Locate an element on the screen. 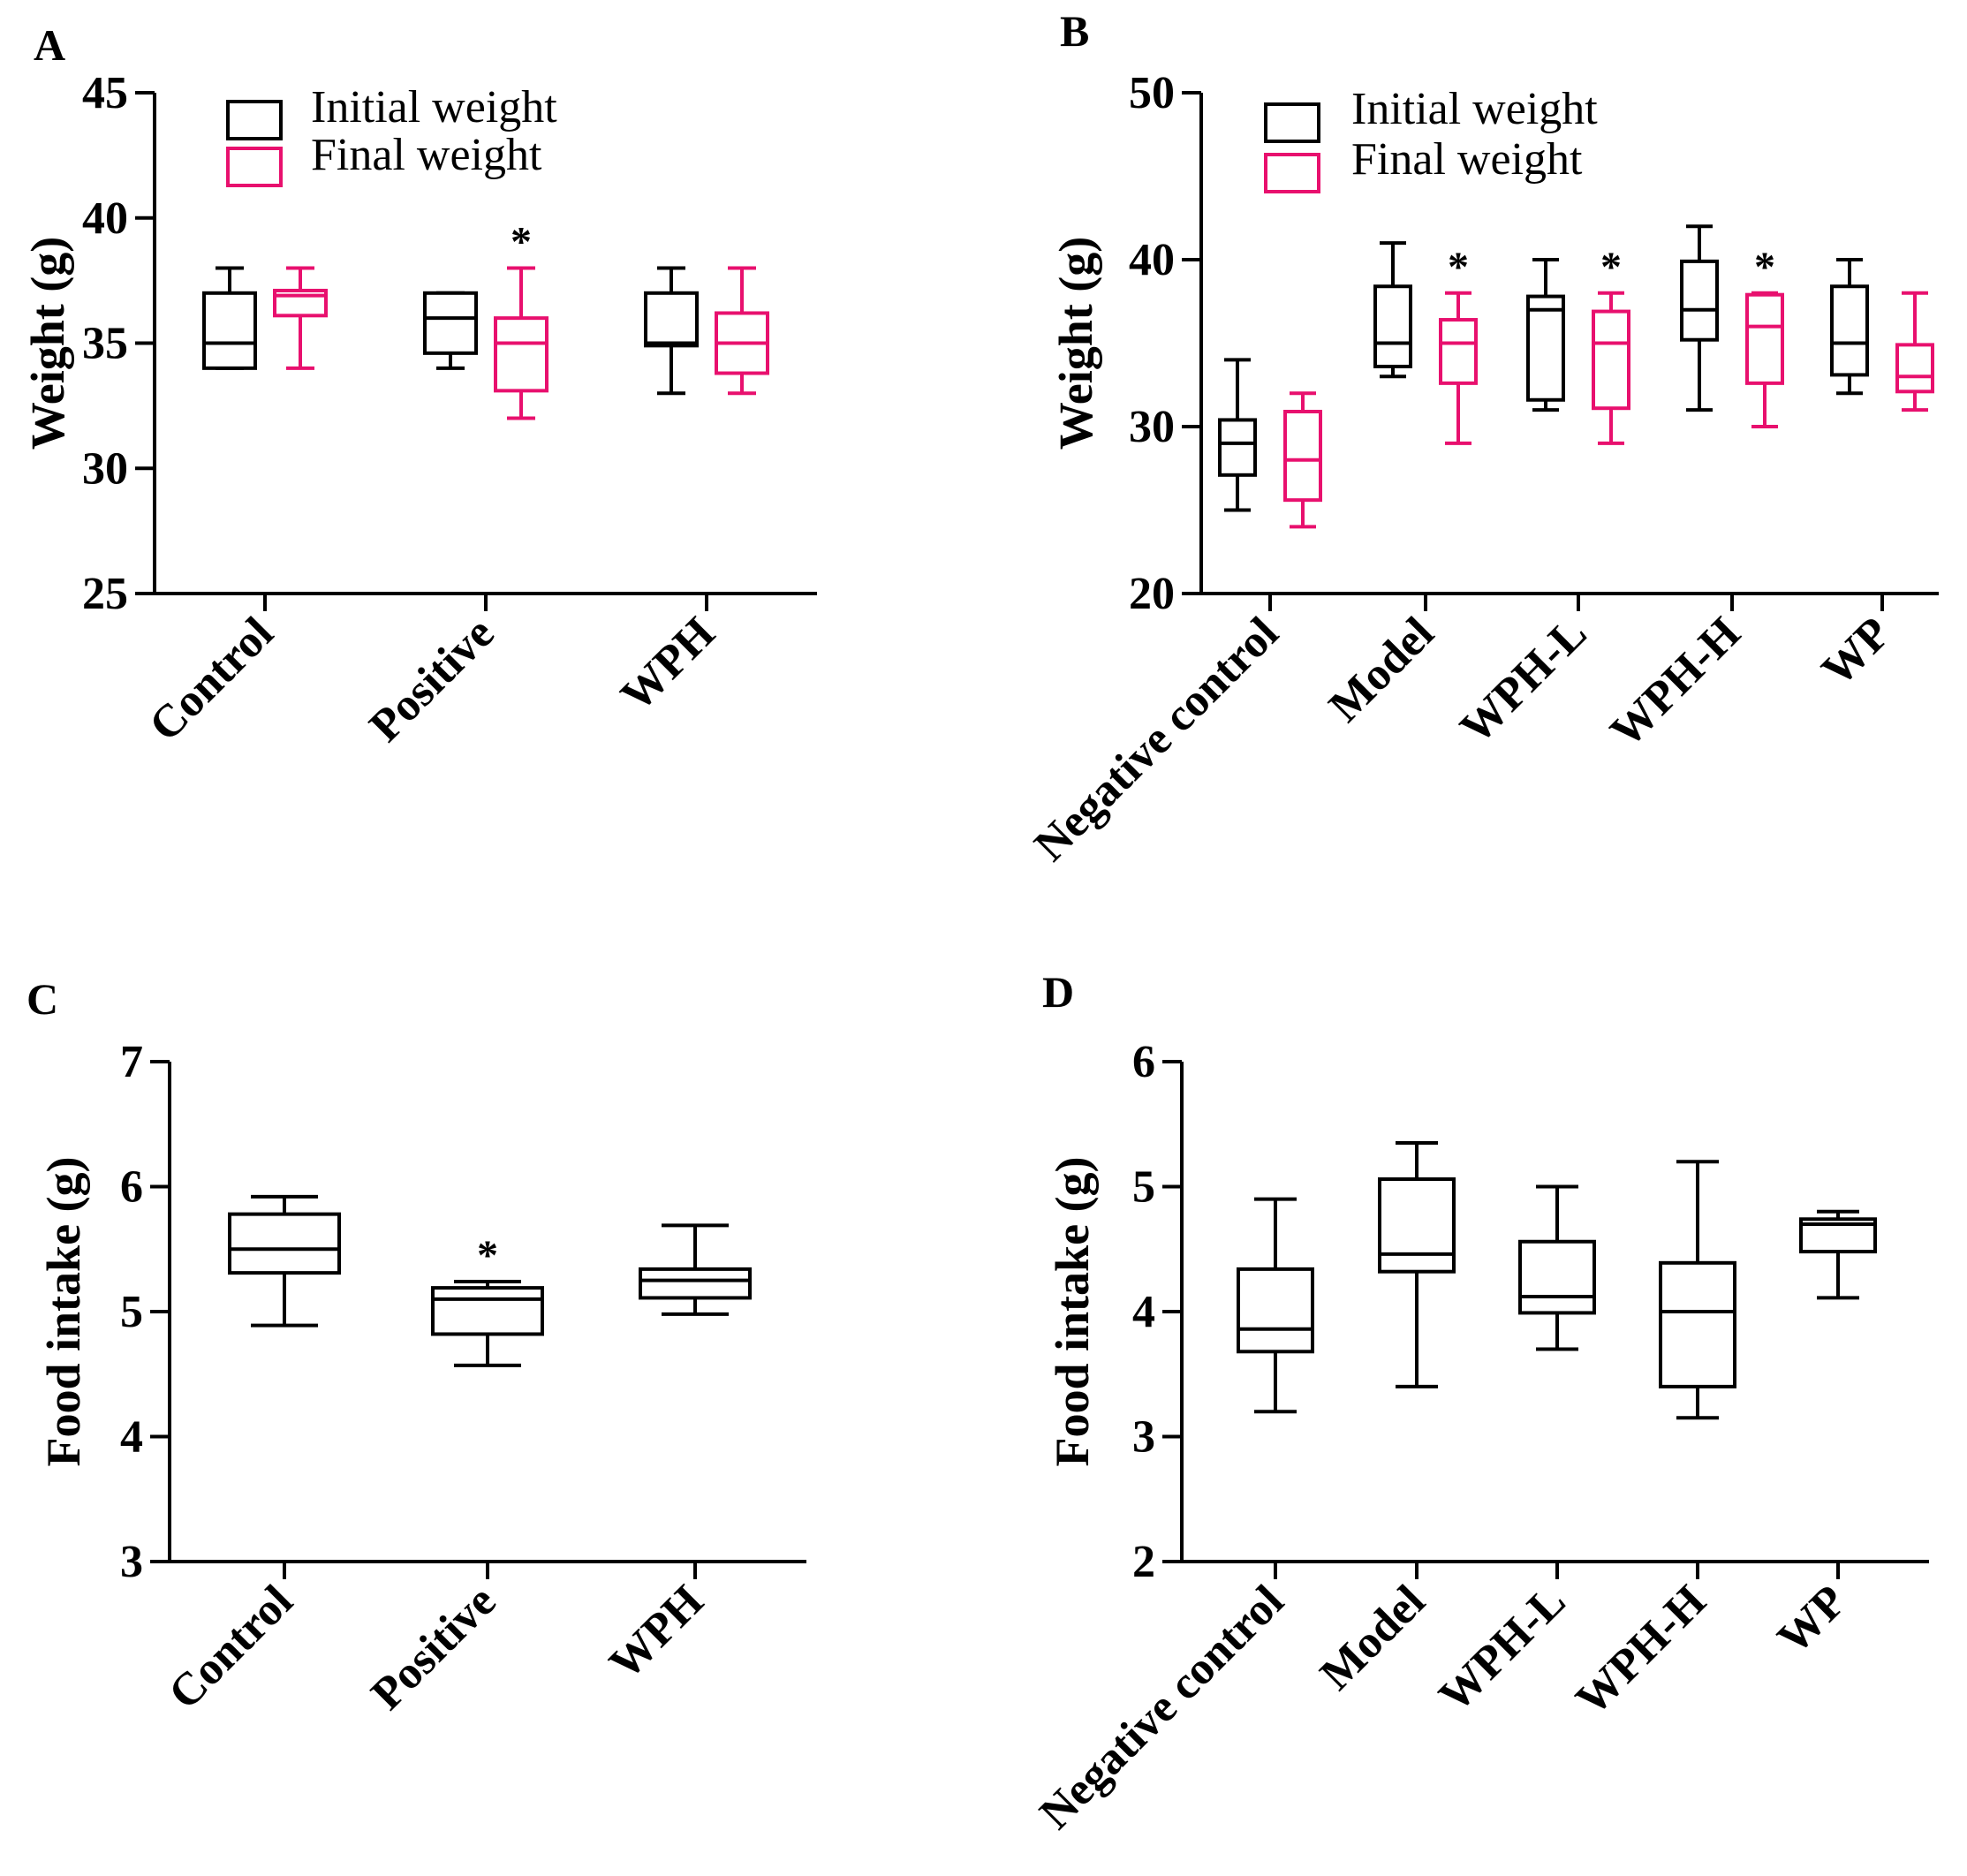  y-tick-label: 30 is located at coordinates (1152, 427).